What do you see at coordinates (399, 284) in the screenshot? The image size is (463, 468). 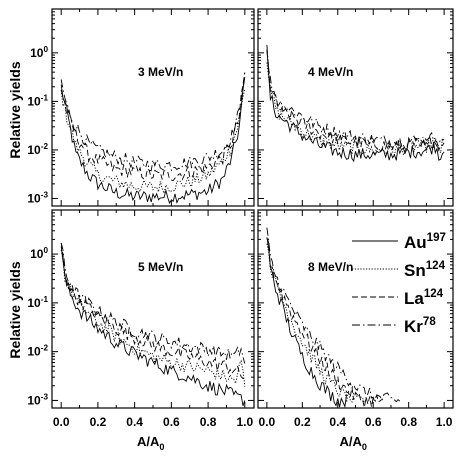 I see `legend: Au197 Sn124 La124 Kr78` at bounding box center [399, 284].